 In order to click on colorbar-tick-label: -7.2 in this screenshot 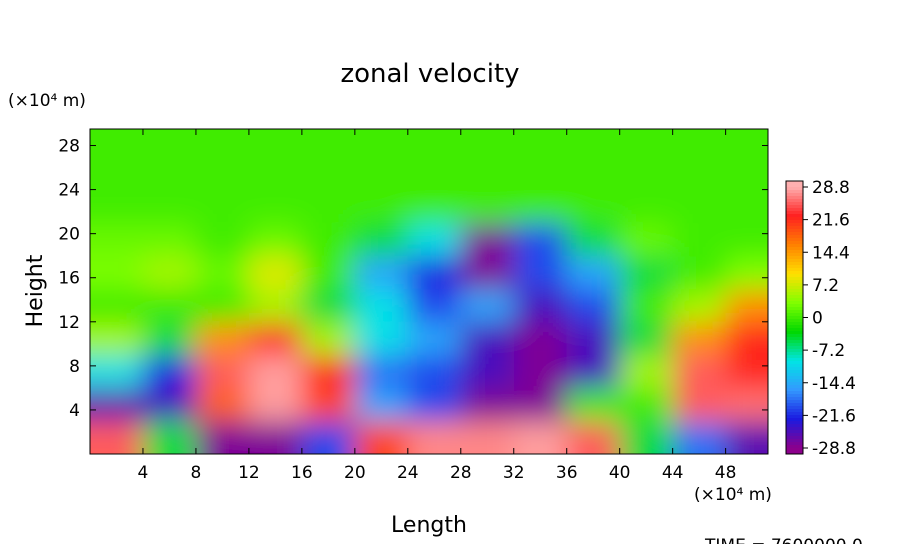, I will do `click(828, 351)`.